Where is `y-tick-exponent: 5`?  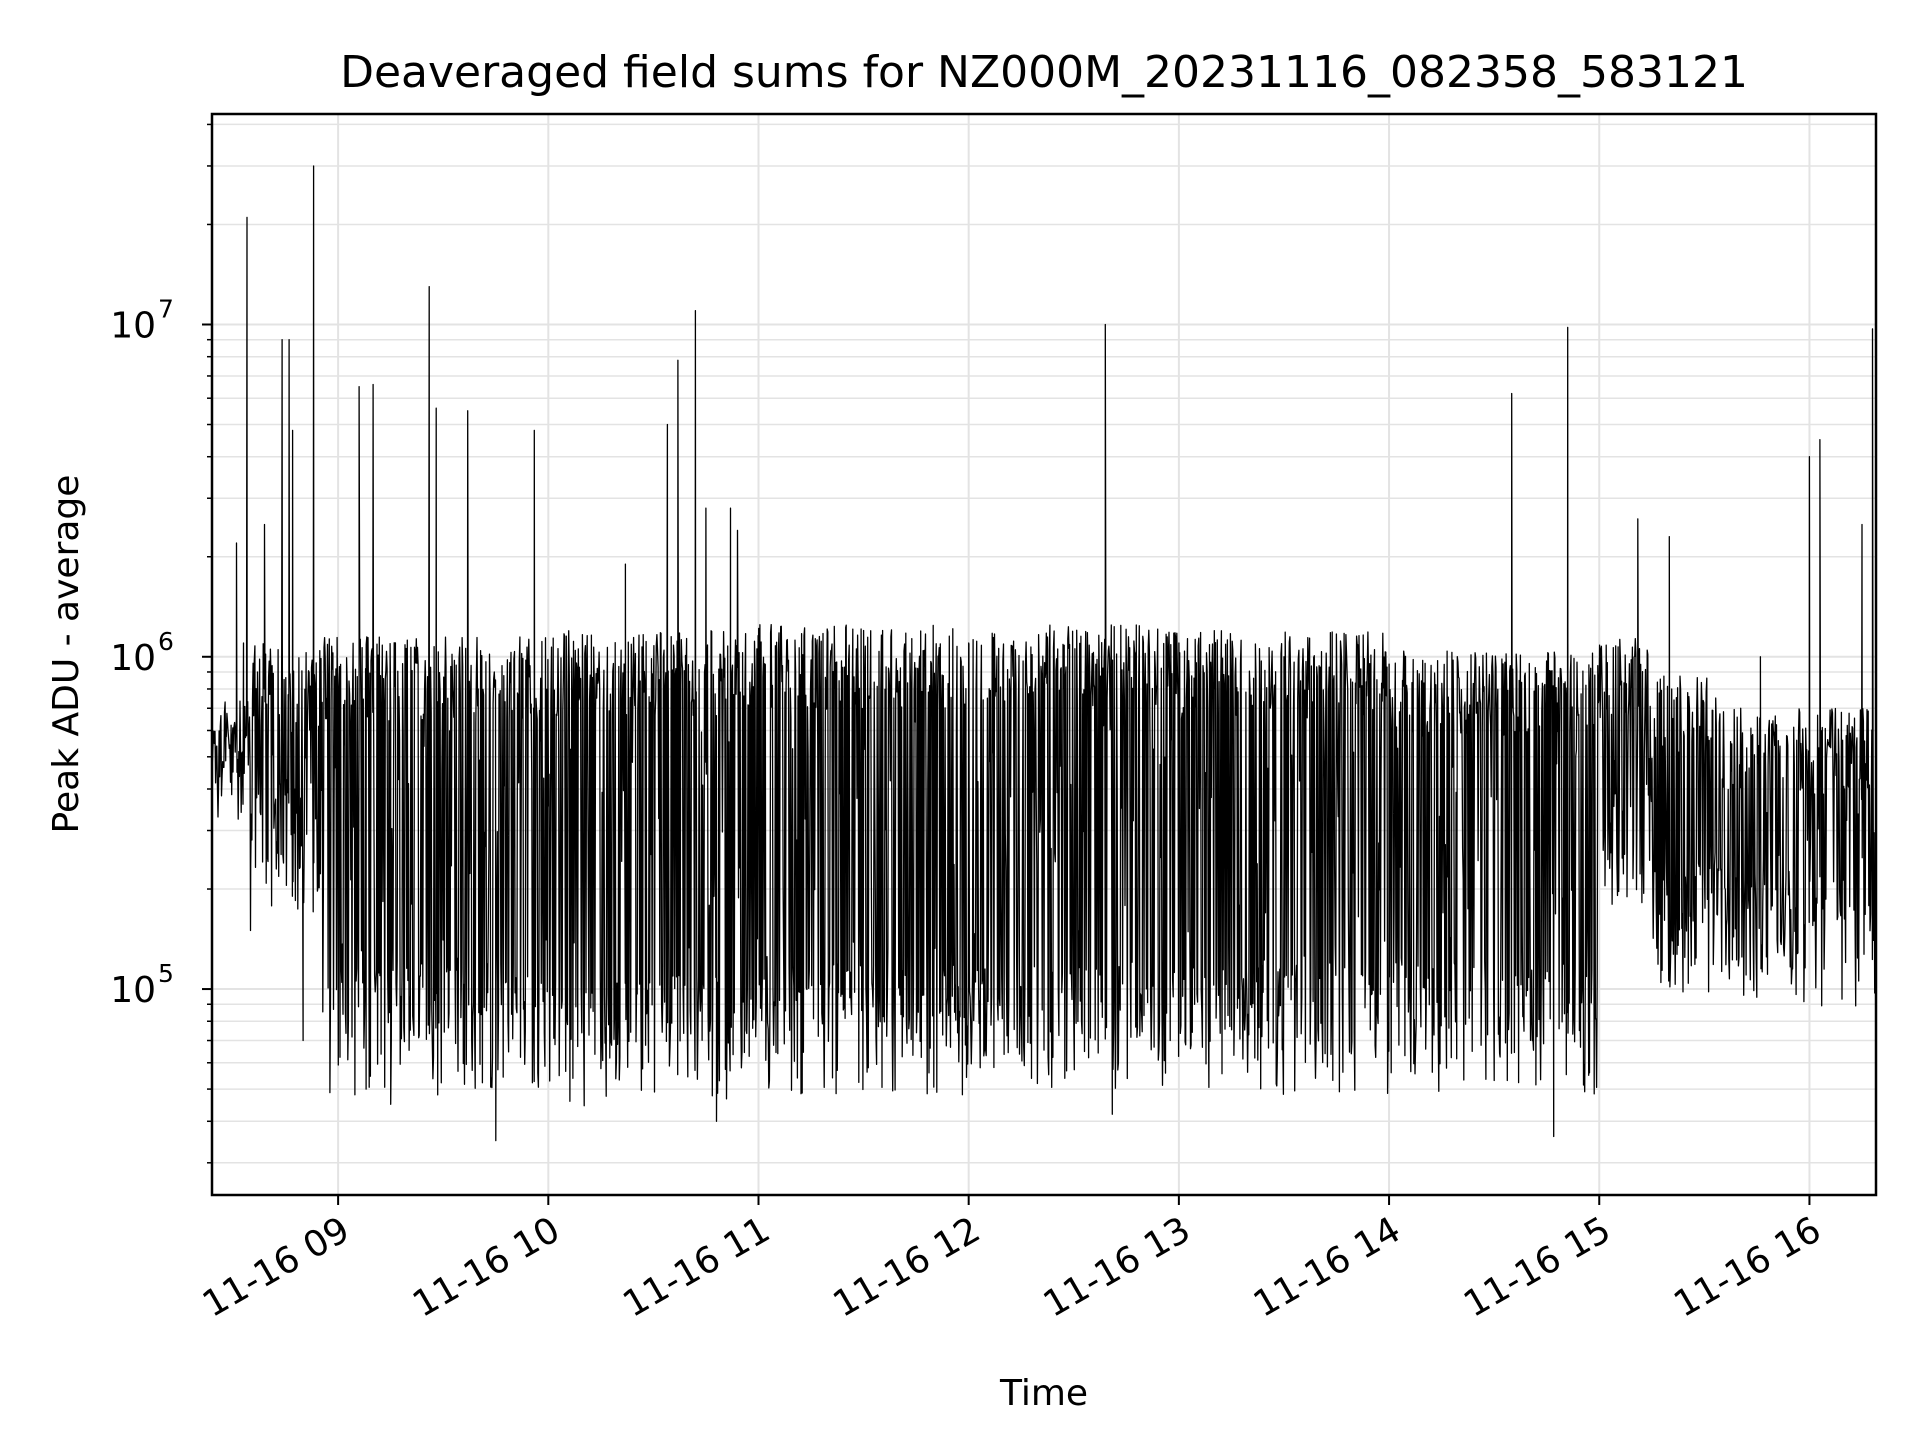
y-tick-exponent: 5 is located at coordinates (166, 973).